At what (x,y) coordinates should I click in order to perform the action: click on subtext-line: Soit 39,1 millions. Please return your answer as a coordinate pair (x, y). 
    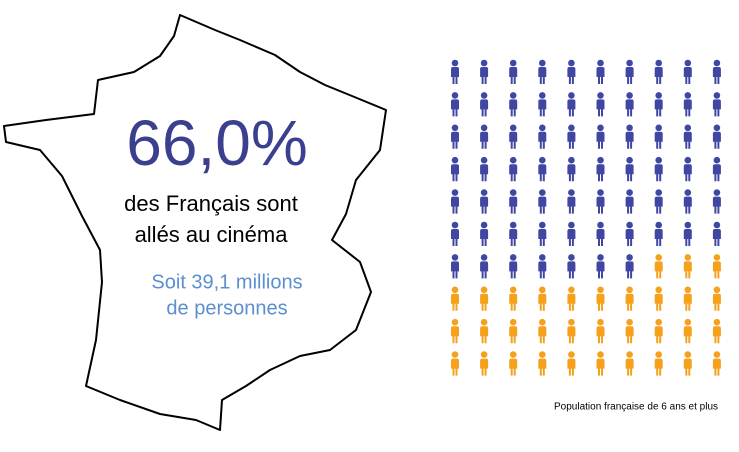
    Looking at the image, I should click on (226, 282).